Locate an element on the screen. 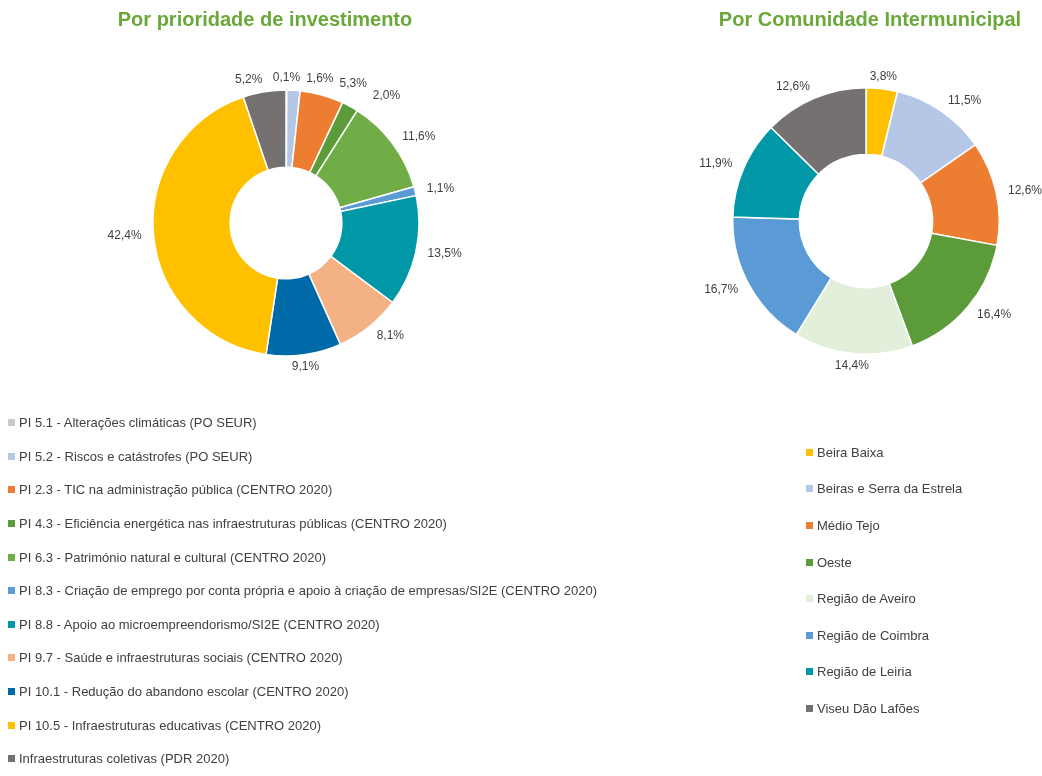  legend-label: PI 8.3 - Criação de emprego por conta própria e apoio à criação de empresas/SI2E (CENTRO 2020) is located at coordinates (308, 591).